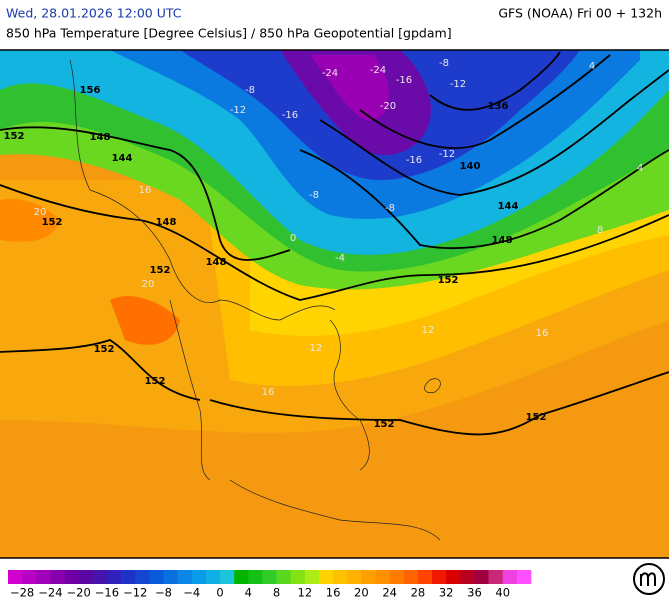  What do you see at coordinates (600, 230) in the screenshot?
I see `temperature-label: 8` at bounding box center [600, 230].